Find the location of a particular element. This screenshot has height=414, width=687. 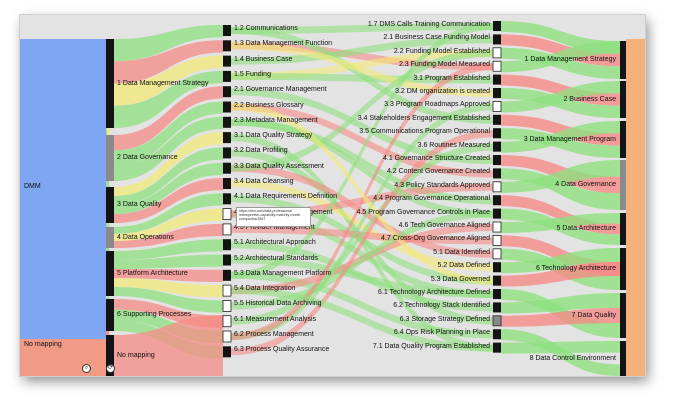

node-no-mapping-source is located at coordinates (63, 357).